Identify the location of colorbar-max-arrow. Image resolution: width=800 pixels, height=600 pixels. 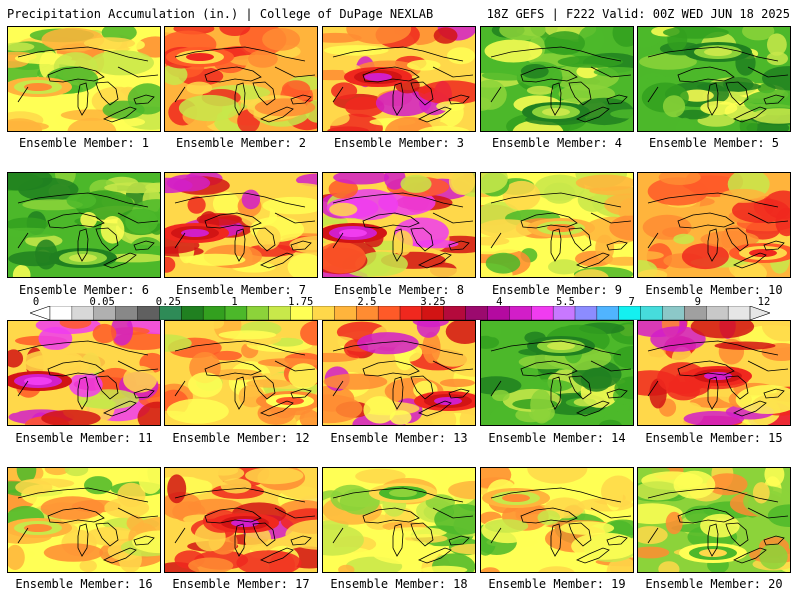
(759, 313).